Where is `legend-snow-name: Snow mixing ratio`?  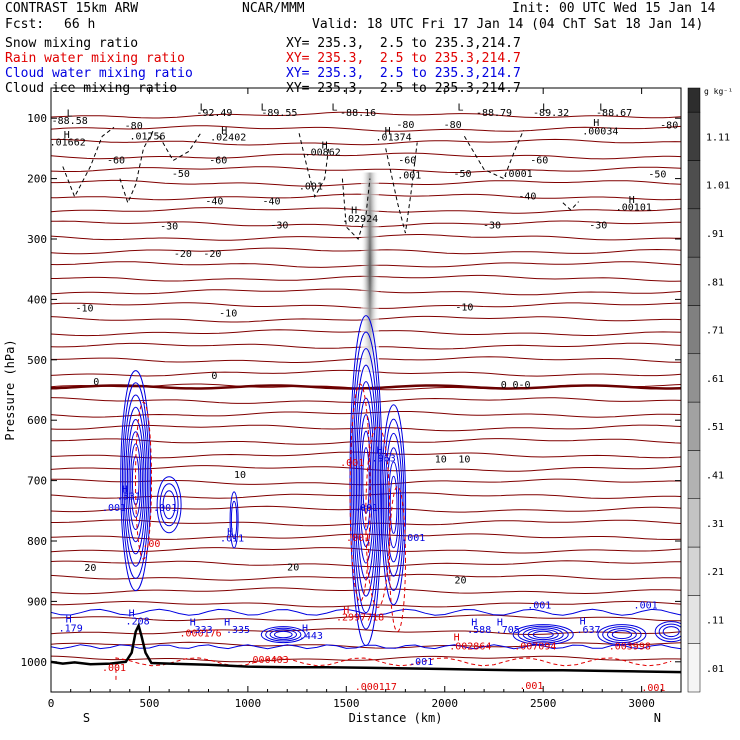
legend-snow-name: Snow mixing ratio is located at coordinates (72, 43).